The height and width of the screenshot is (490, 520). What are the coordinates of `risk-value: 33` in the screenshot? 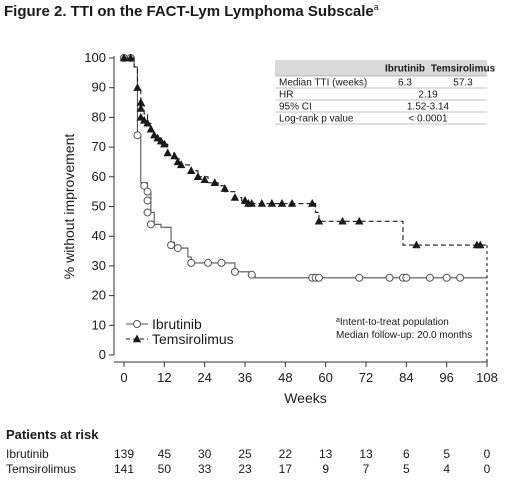 It's located at (204, 469).